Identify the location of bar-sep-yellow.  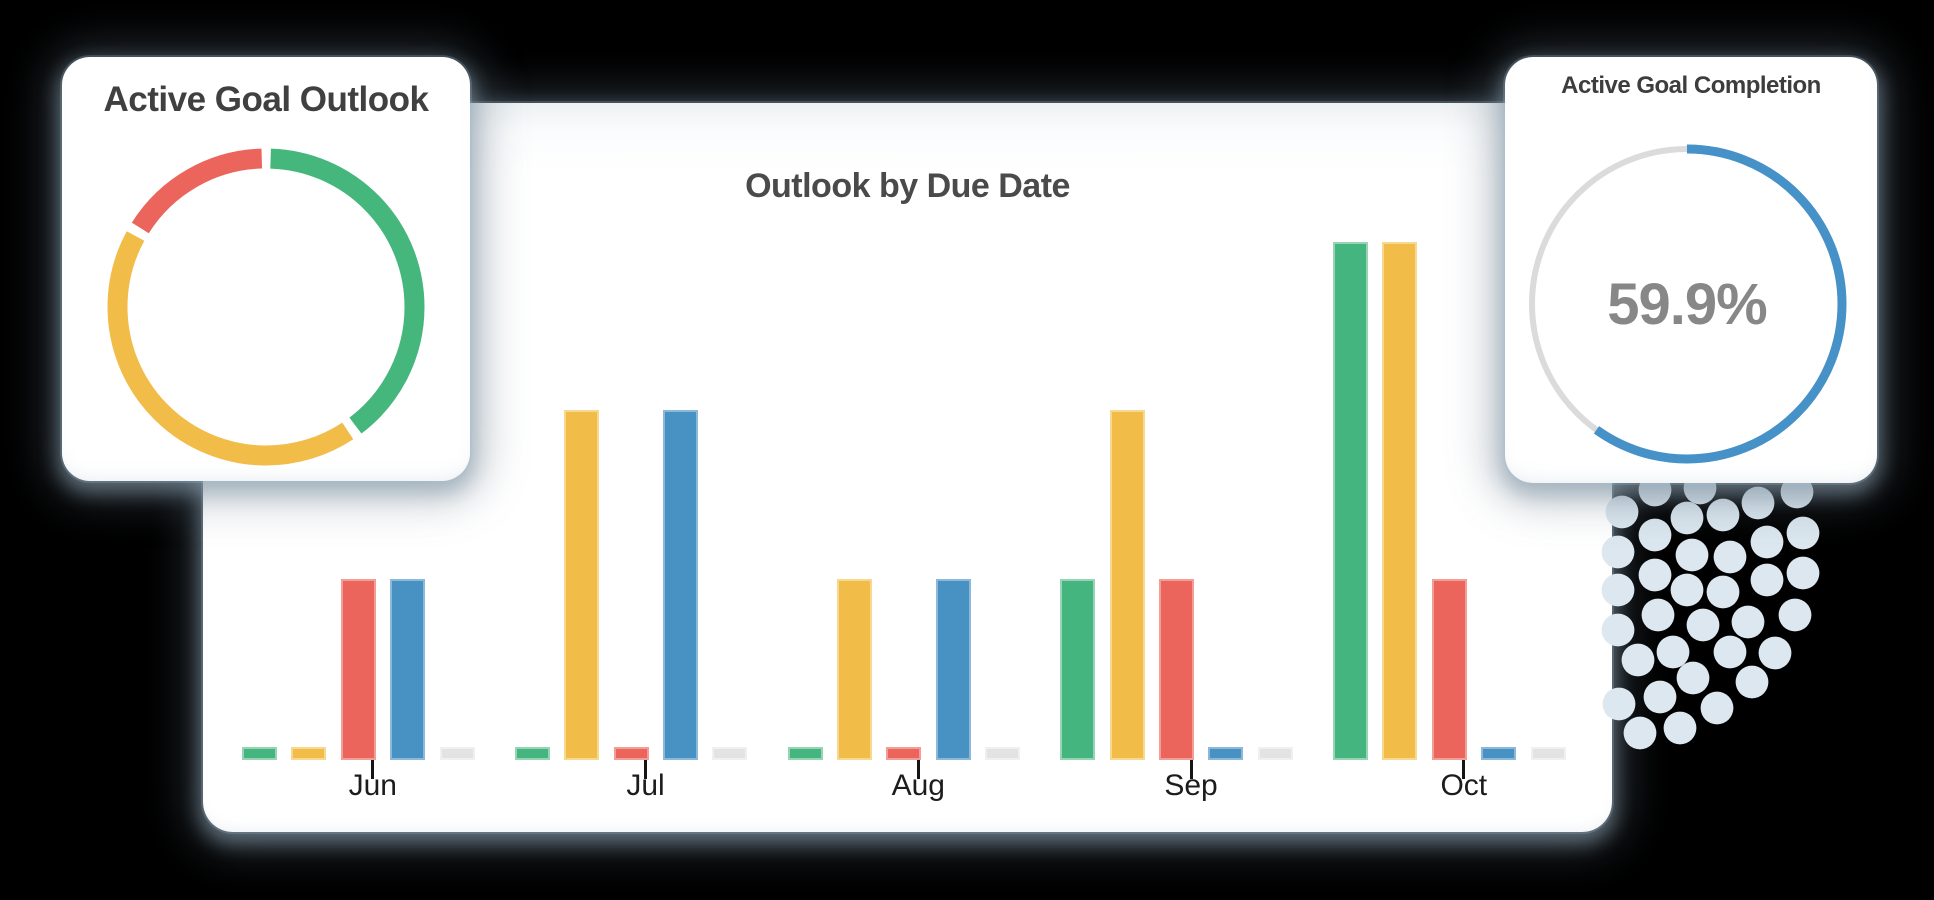
(1127, 585).